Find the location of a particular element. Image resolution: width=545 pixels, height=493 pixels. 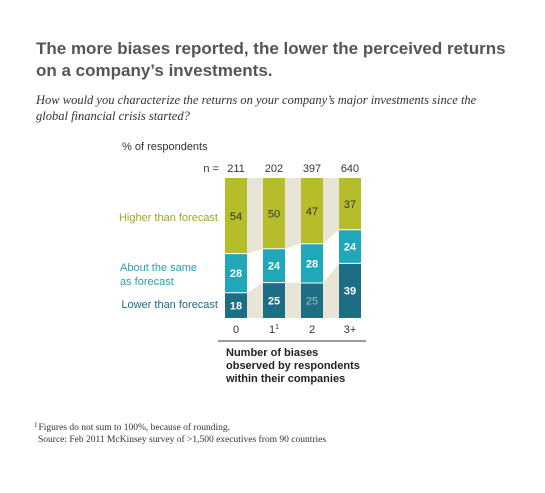

series-label-same: About the same is located at coordinates (158, 268).